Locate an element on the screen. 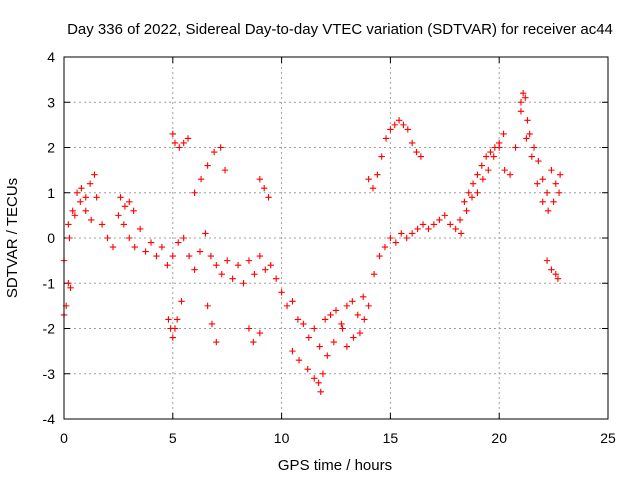 This screenshot has width=640, height=480. x-tick-label: 0 is located at coordinates (64, 438).